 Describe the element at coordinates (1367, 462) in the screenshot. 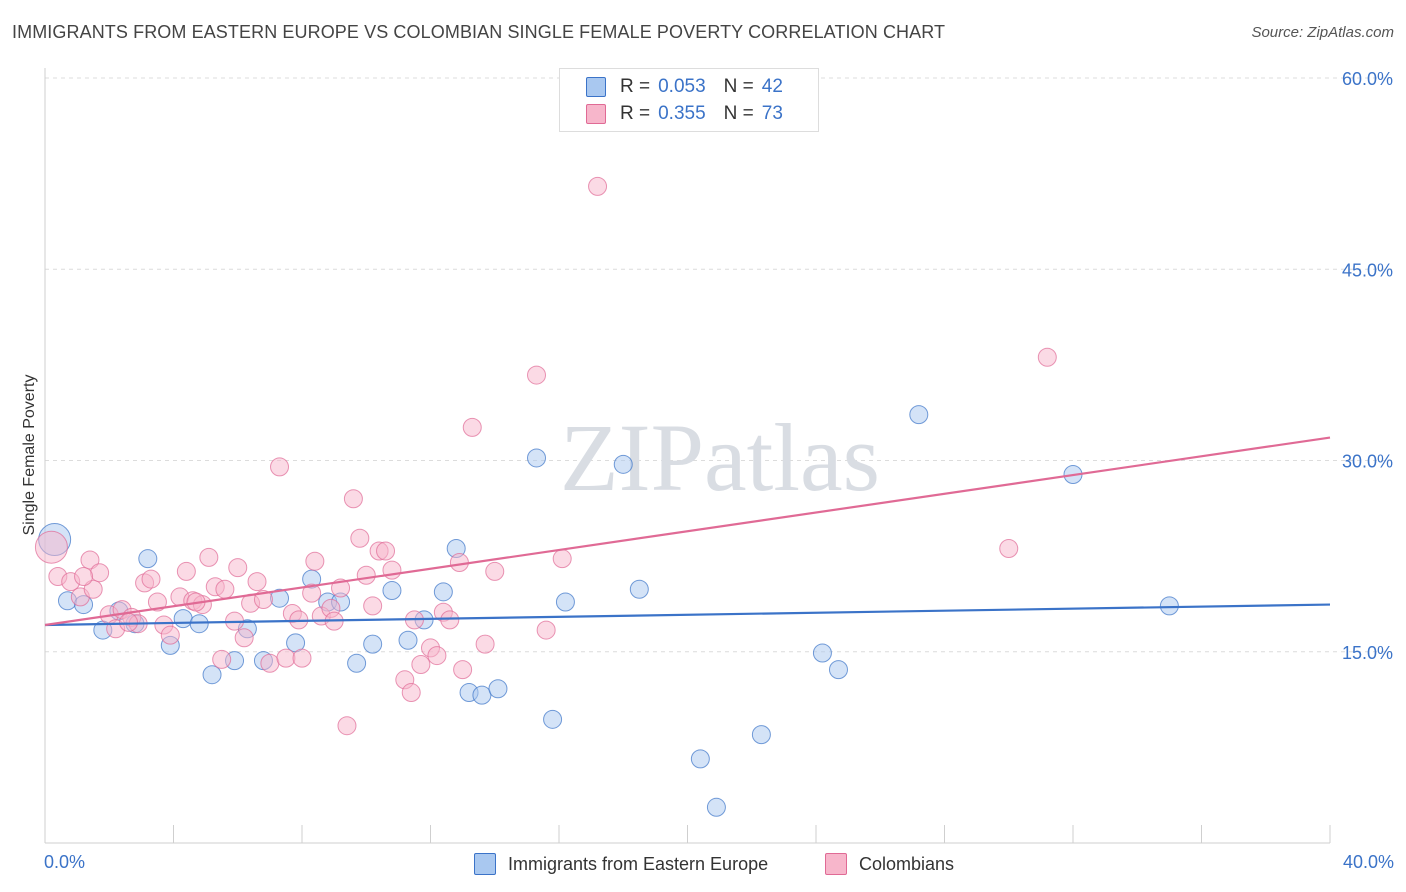

I see `y-tick-label: 30.0%` at that location.